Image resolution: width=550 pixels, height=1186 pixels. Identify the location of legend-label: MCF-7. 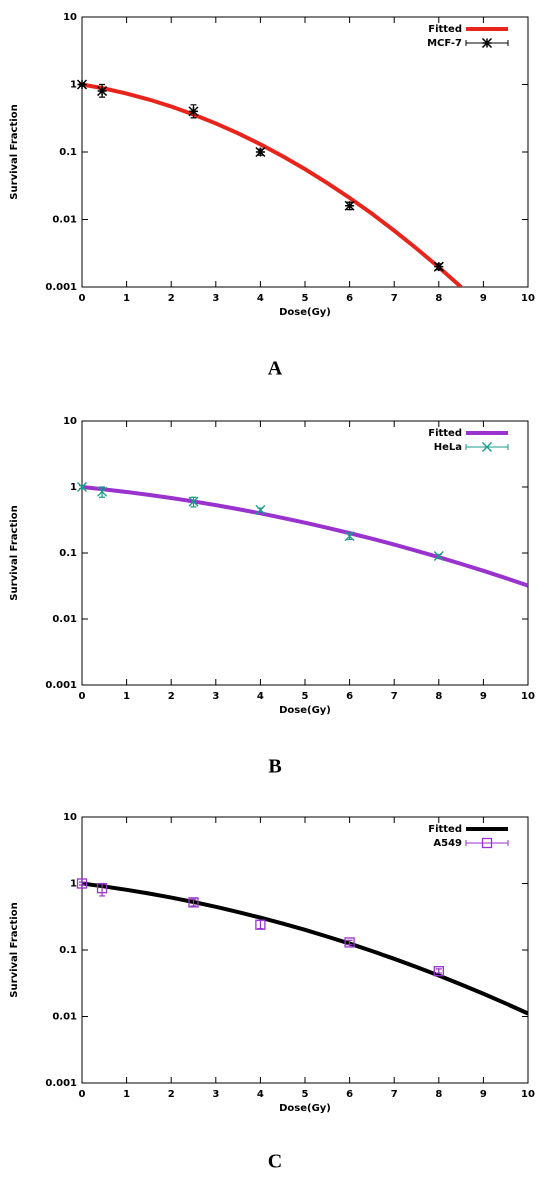
(444, 43).